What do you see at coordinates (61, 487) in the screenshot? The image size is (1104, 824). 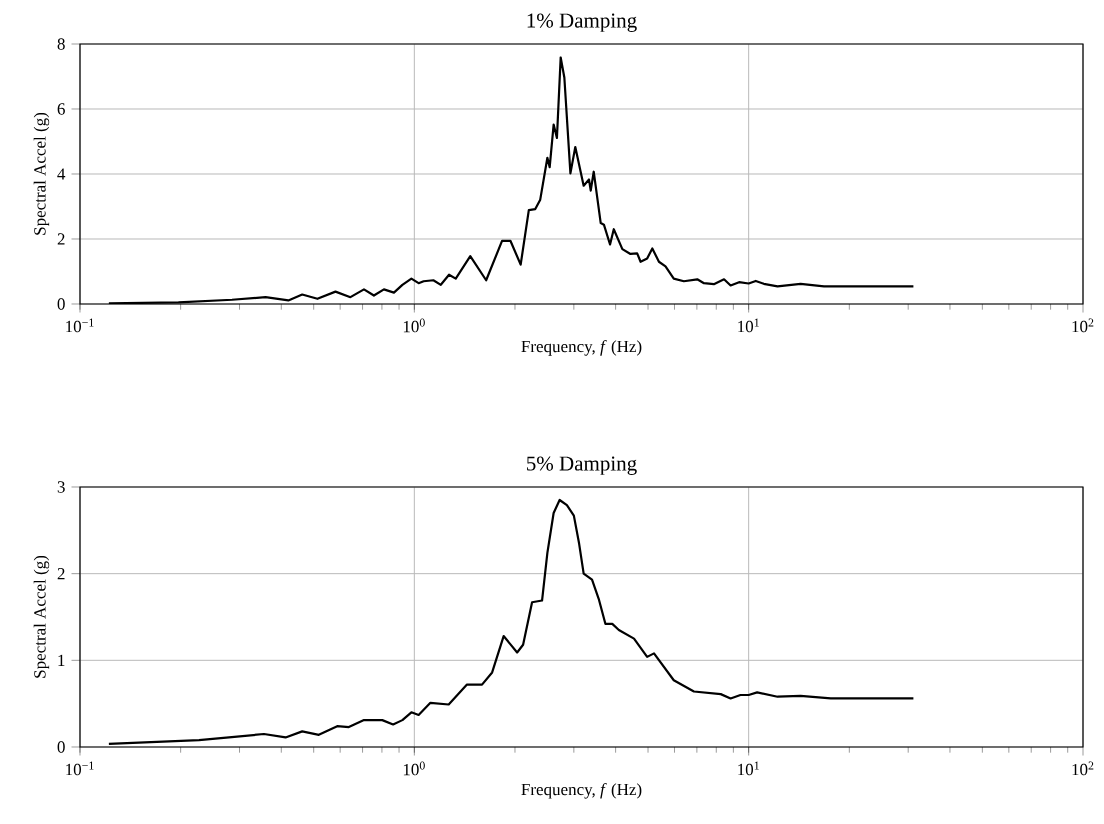 I see `y-tick-label: 3` at bounding box center [61, 487].